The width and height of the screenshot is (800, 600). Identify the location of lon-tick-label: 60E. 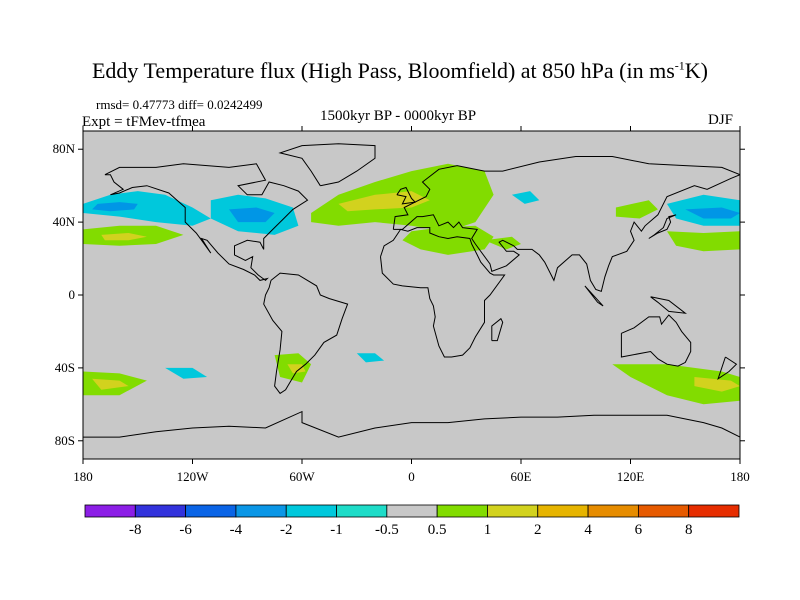
(521, 476).